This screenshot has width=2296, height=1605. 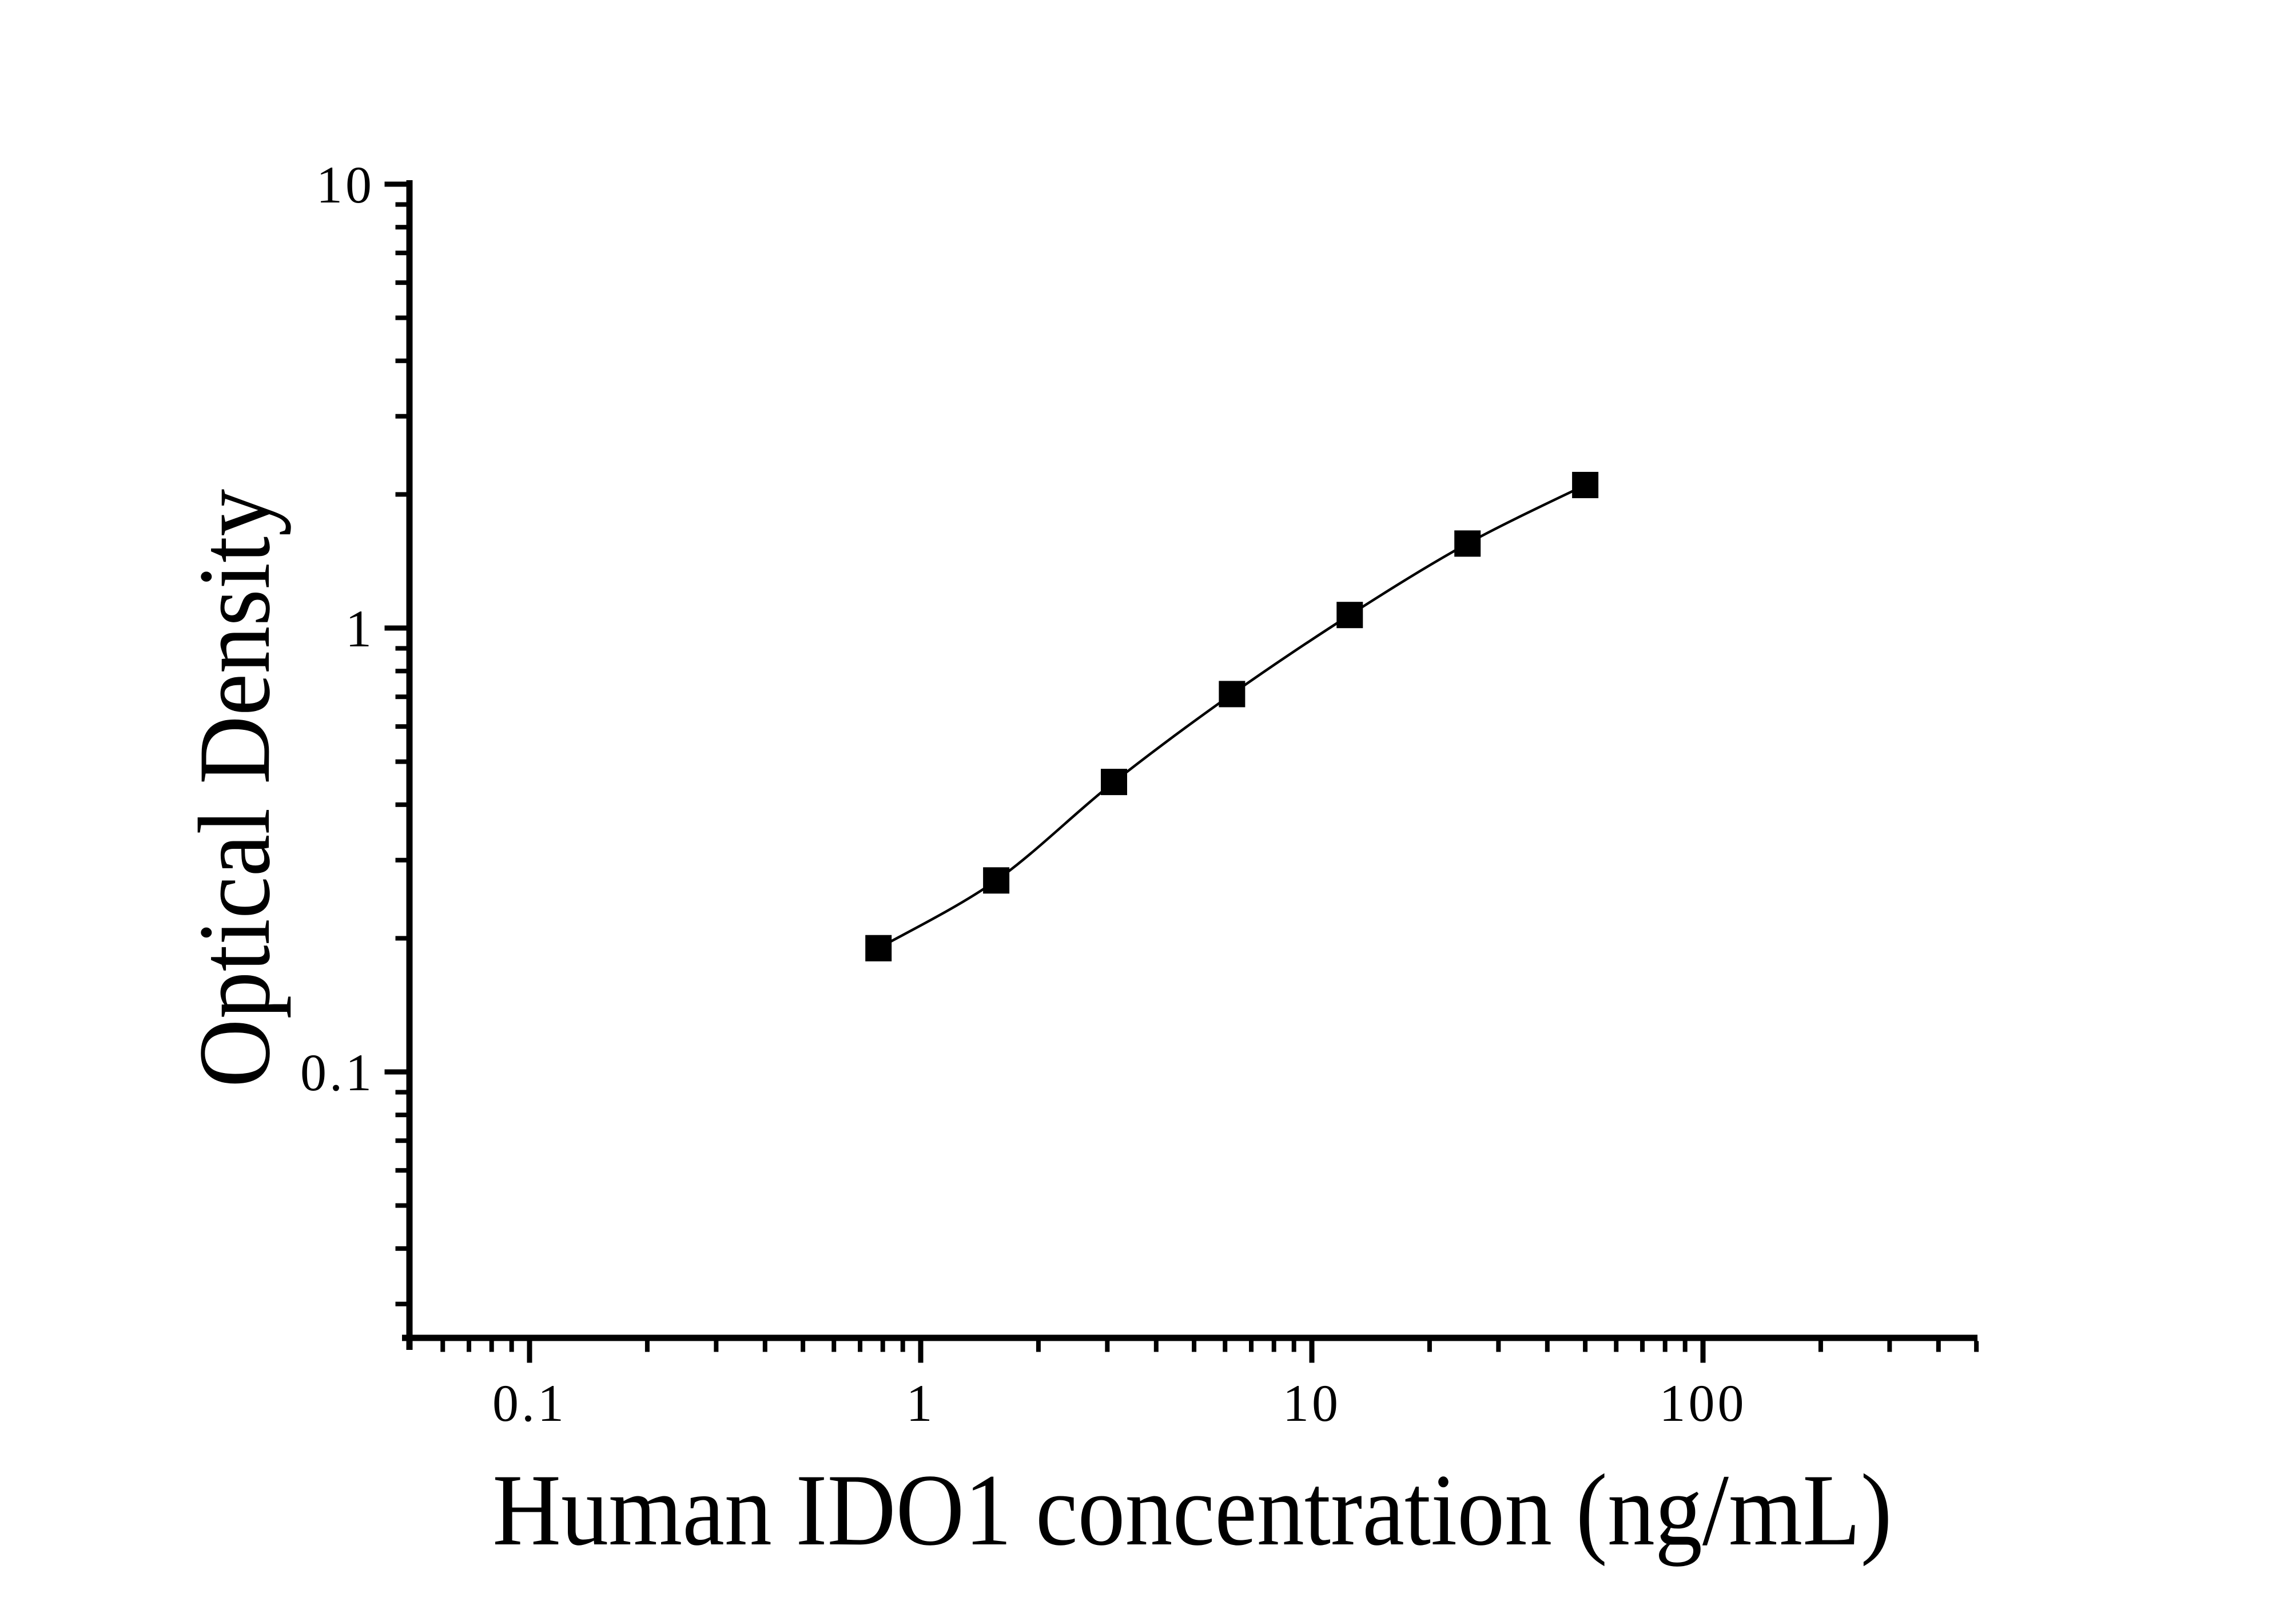 What do you see at coordinates (1189, 1337) in the screenshot?
I see `x-axis-spine` at bounding box center [1189, 1337].